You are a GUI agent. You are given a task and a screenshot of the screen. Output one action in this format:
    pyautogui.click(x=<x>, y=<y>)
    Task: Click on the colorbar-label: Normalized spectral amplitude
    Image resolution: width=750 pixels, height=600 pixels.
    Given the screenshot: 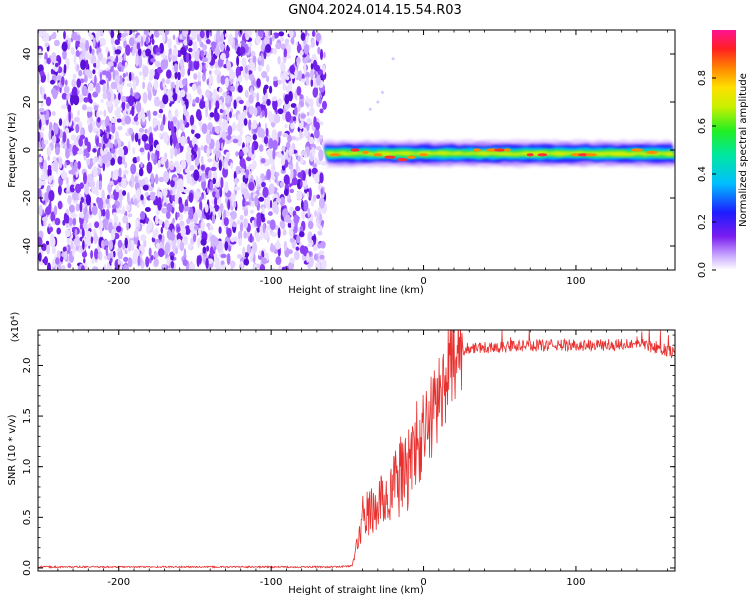 What is the action you would take?
    pyautogui.click(x=743, y=150)
    